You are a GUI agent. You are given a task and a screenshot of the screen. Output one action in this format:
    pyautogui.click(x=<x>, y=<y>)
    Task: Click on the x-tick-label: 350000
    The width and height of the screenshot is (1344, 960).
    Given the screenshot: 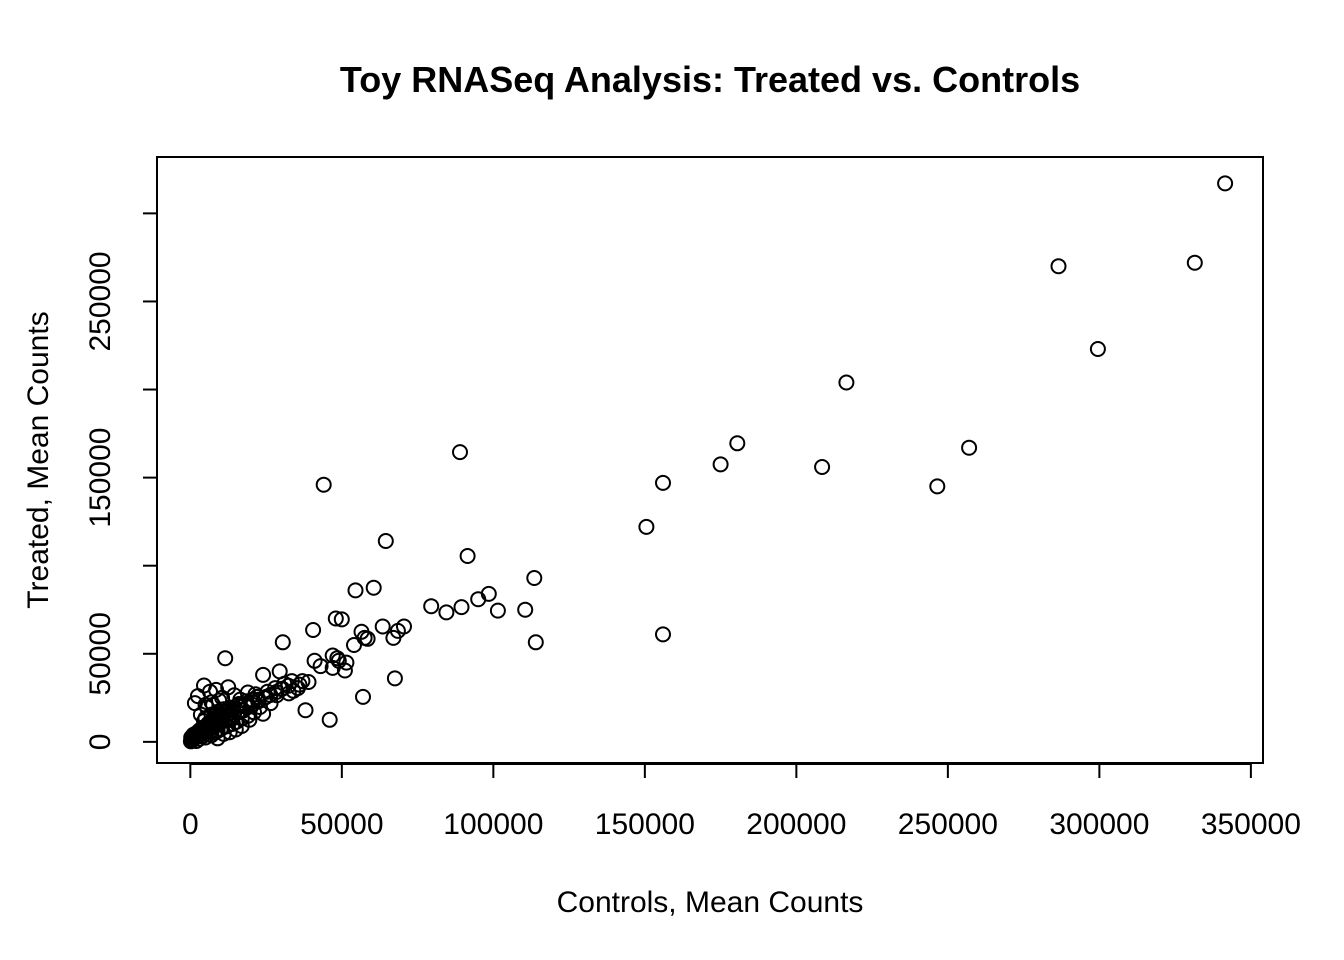 What is the action you would take?
    pyautogui.click(x=1251, y=824)
    